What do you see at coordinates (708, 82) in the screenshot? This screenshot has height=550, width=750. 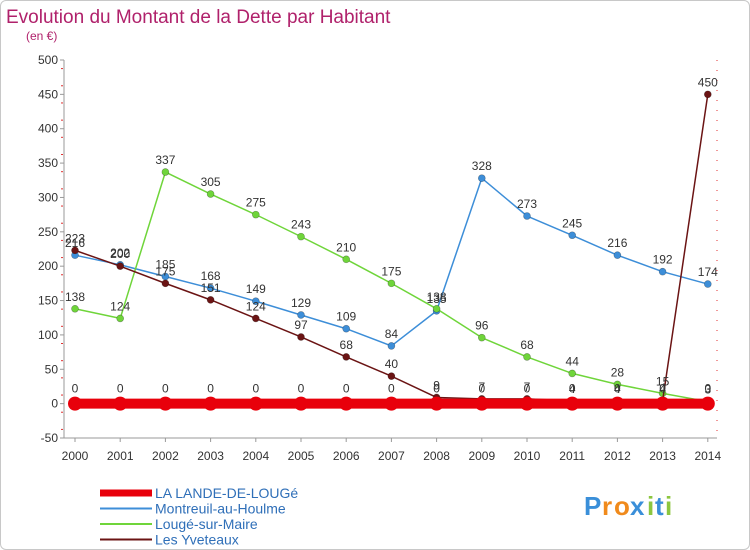 I see `data-label: 450` at bounding box center [708, 82].